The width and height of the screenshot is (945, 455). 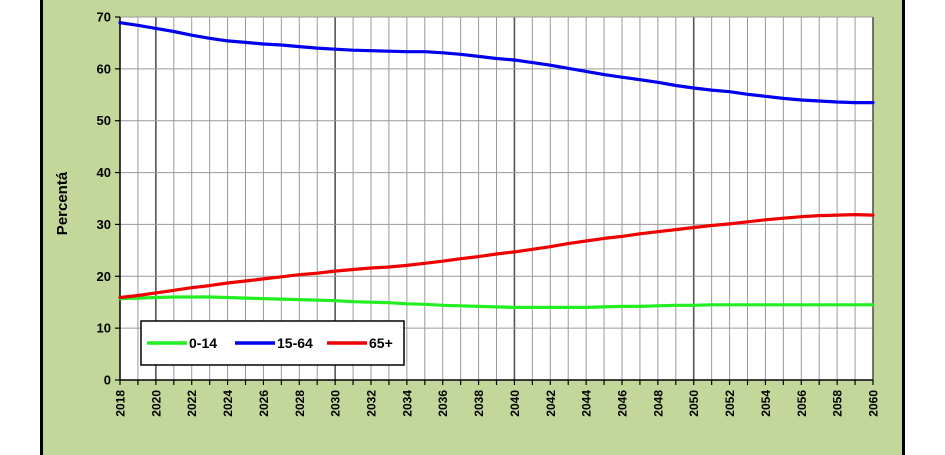 What do you see at coordinates (658, 403) in the screenshot?
I see `x-tick-label: 2048` at bounding box center [658, 403].